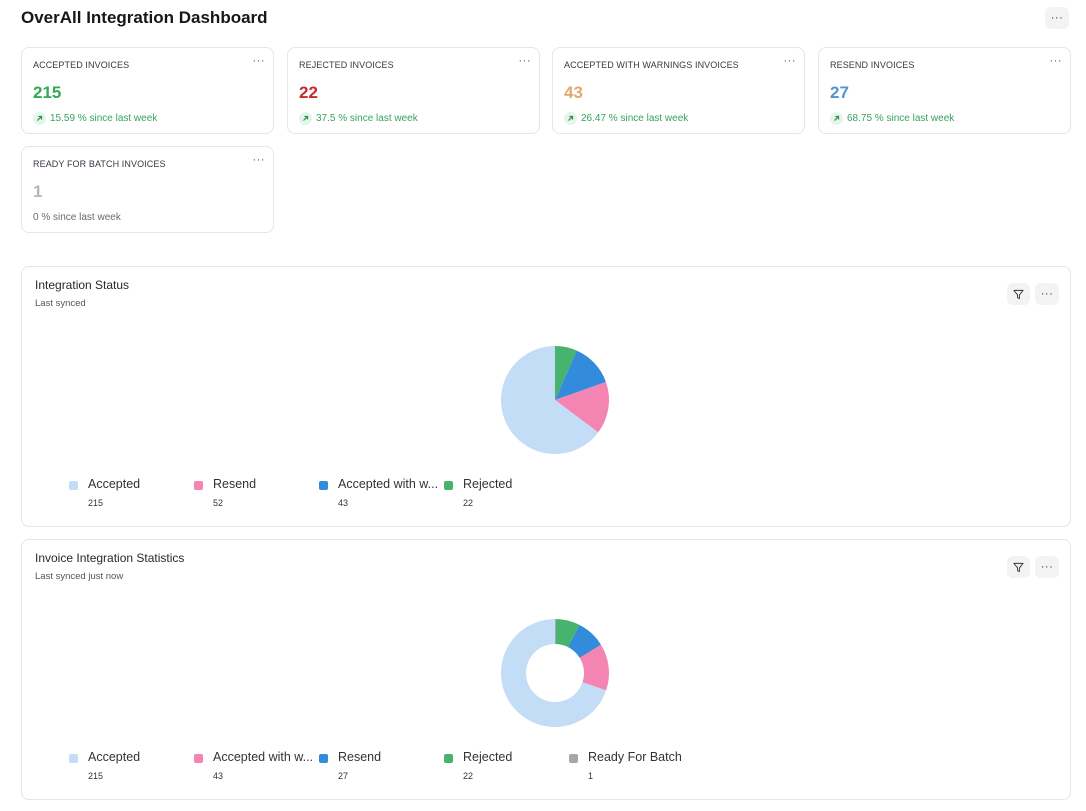 This screenshot has height=811, width=1086. What do you see at coordinates (104, 118) in the screenshot?
I see `card-trend-text: 15.59 % since last week` at bounding box center [104, 118].